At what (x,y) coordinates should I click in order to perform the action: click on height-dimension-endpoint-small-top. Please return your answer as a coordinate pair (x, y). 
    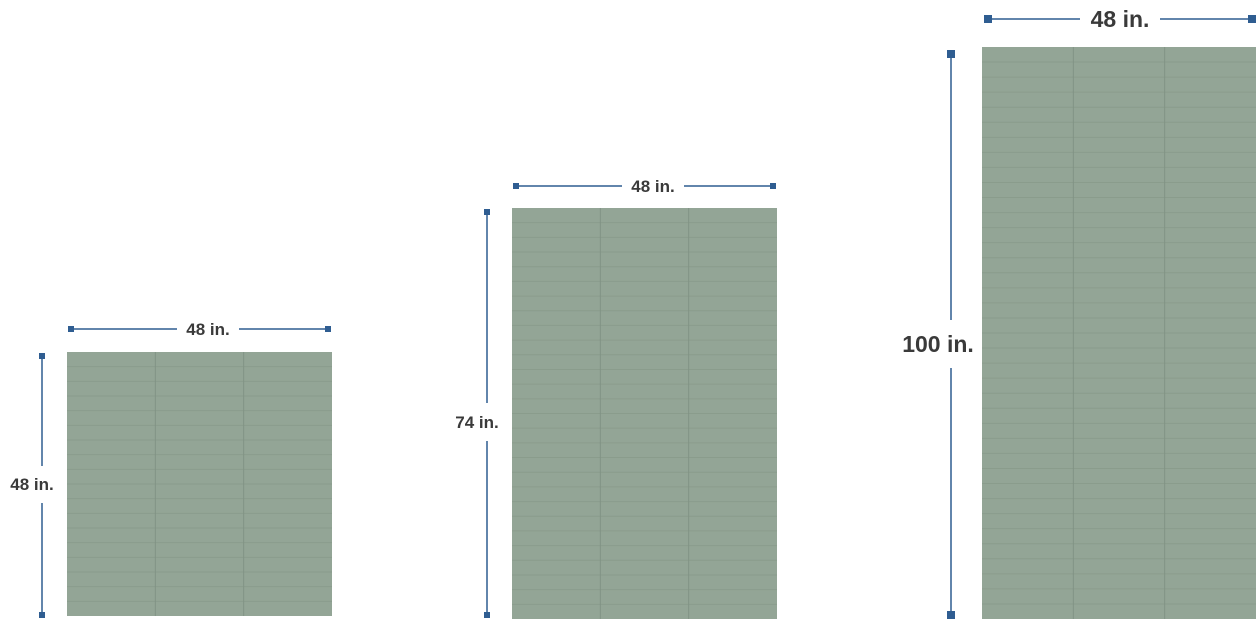
    Looking at the image, I should click on (42, 356).